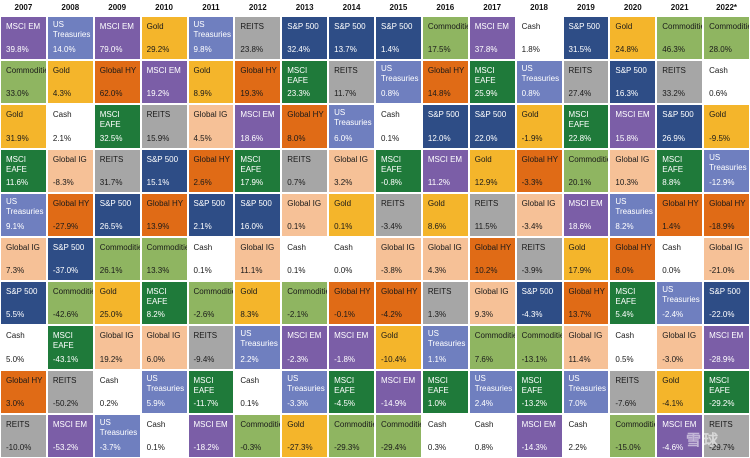  What do you see at coordinates (577, 403) in the screenshot?
I see `return-value-label: 7.0%` at bounding box center [577, 403].